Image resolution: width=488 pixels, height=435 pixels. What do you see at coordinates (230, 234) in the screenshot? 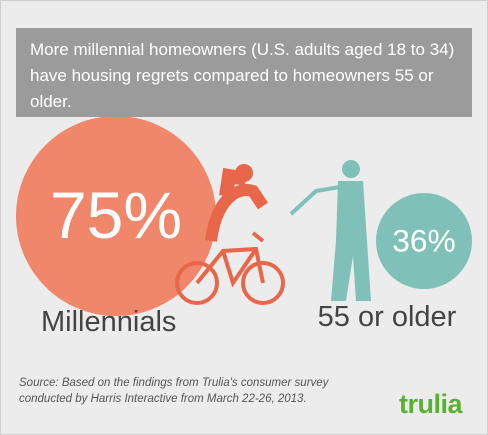
I see `cyclist-icon` at bounding box center [230, 234].